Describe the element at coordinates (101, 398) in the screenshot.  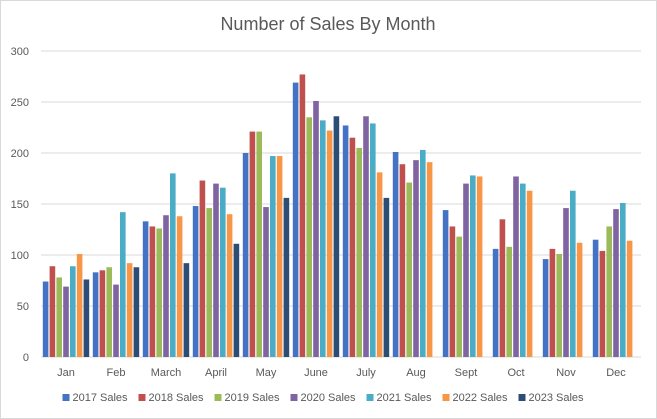
I see `legend-label: 2017 Sales` at that location.